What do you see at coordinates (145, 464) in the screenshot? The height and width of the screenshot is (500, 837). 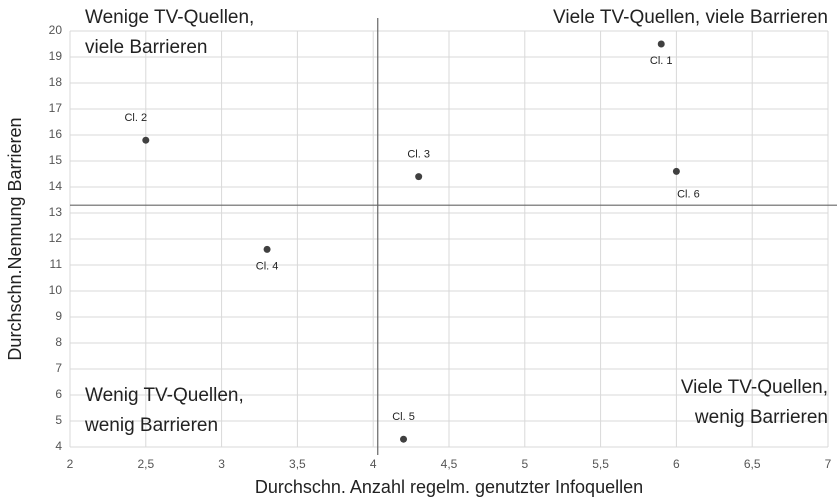 I see `x-tick-label: 2,5` at bounding box center [145, 464].